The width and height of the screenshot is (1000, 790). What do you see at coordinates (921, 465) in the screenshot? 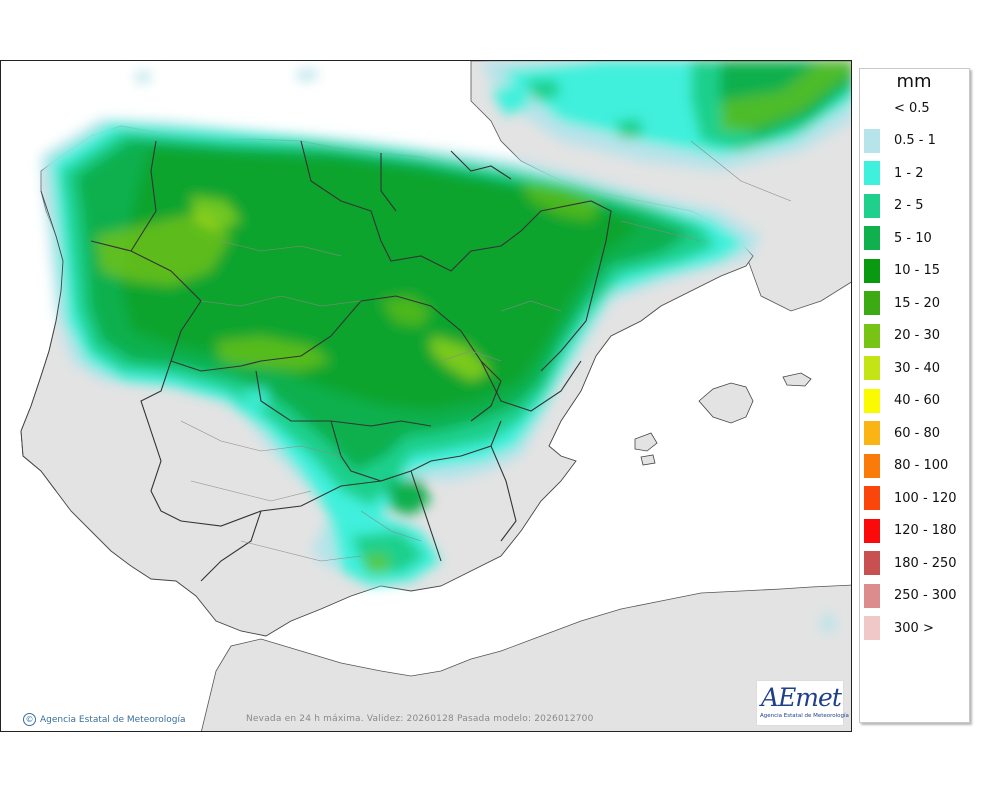
I see `legend-label: 80 - 100` at bounding box center [921, 465].